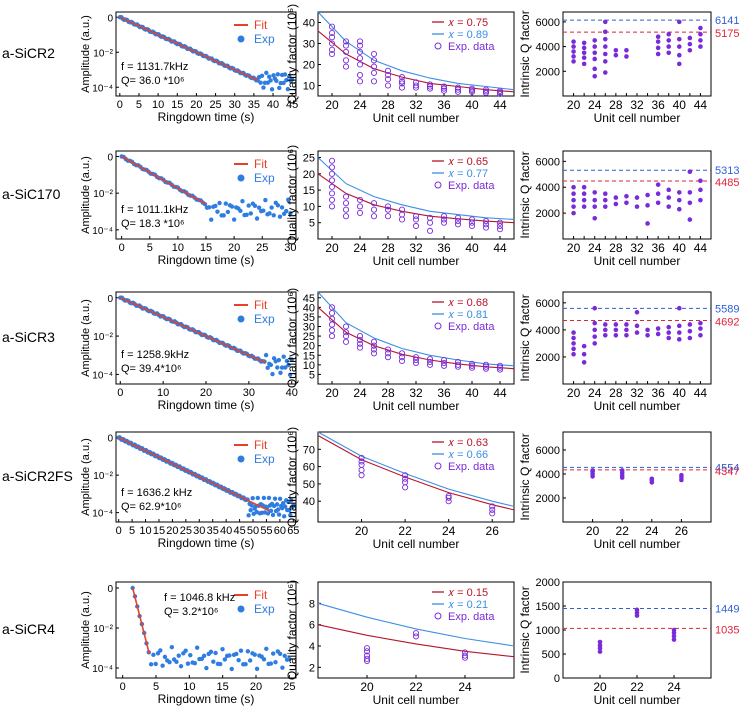 The width and height of the screenshot is (747, 724). I want to click on ringdown-frequency: f = 1046.8 kHz, so click(199, 598).